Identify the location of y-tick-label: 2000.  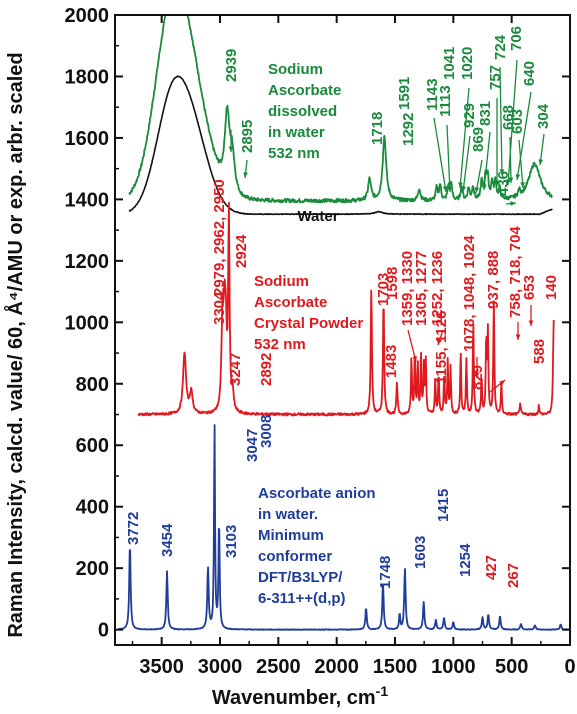
(87, 16).